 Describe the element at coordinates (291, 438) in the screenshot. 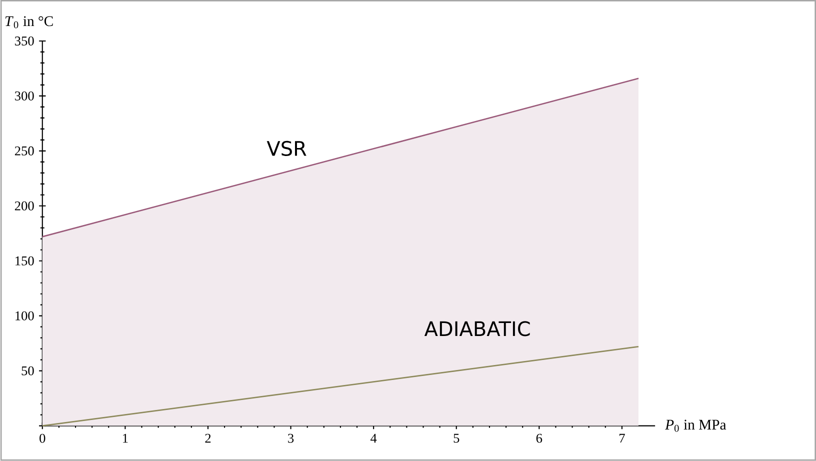

I see `x-tick-label: 3` at that location.